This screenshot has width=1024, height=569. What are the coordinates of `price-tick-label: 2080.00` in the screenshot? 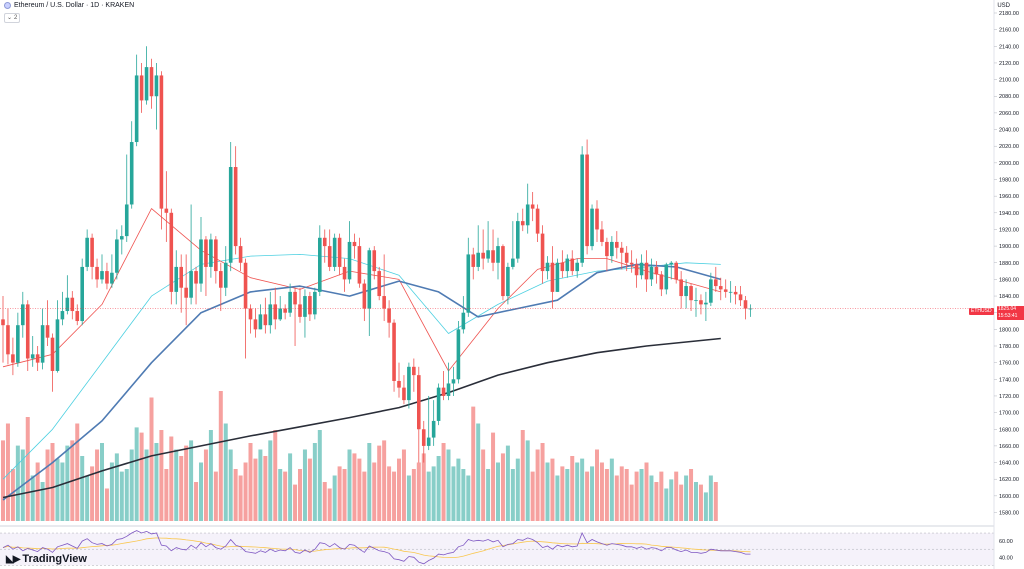 It's located at (1009, 97).